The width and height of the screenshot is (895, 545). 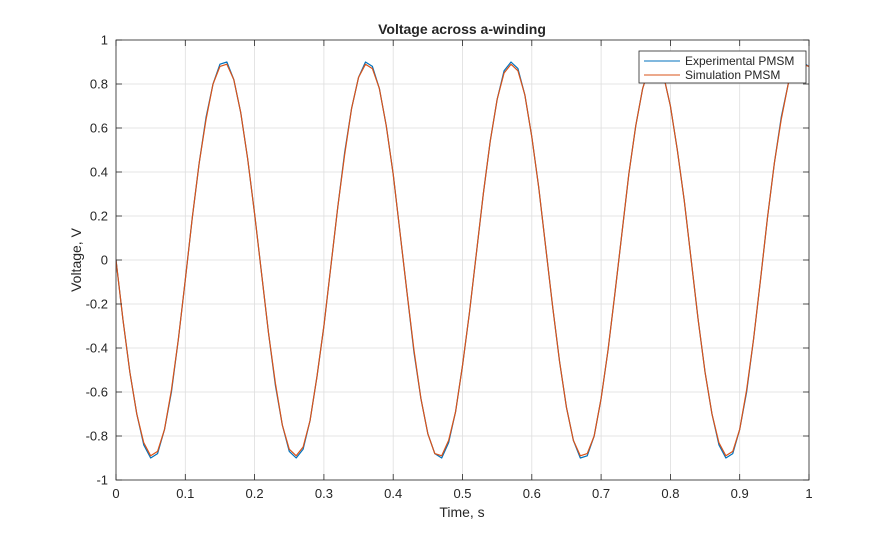 I want to click on x-tick-label: 0.4, so click(x=393, y=493).